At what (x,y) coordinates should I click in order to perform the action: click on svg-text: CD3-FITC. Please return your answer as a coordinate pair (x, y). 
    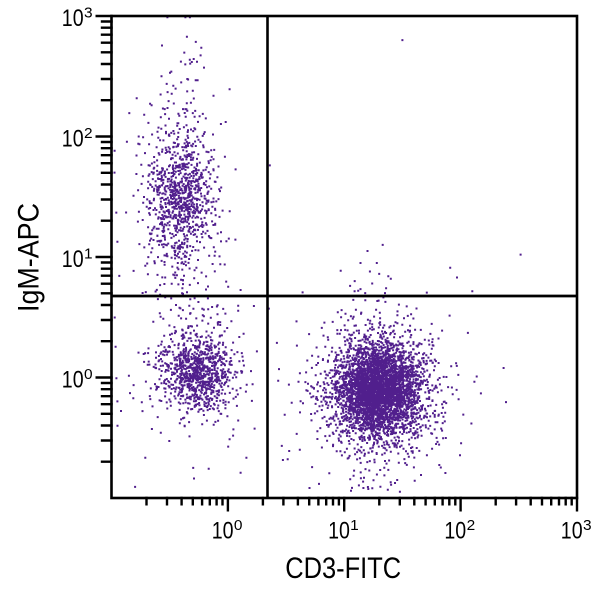
    Looking at the image, I should click on (343, 568).